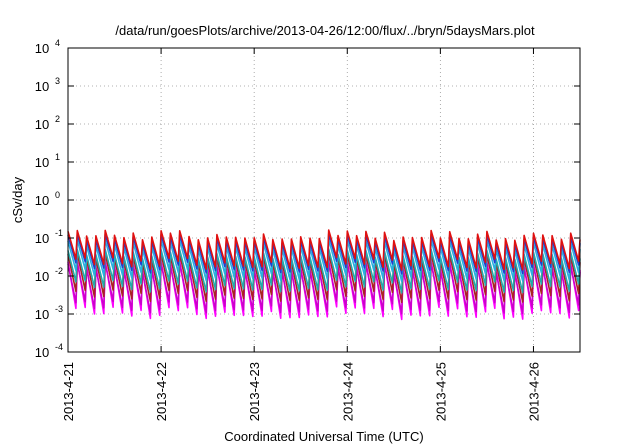  What do you see at coordinates (68, 391) in the screenshot?
I see `x-tick-label: 2013-4-21` at bounding box center [68, 391].